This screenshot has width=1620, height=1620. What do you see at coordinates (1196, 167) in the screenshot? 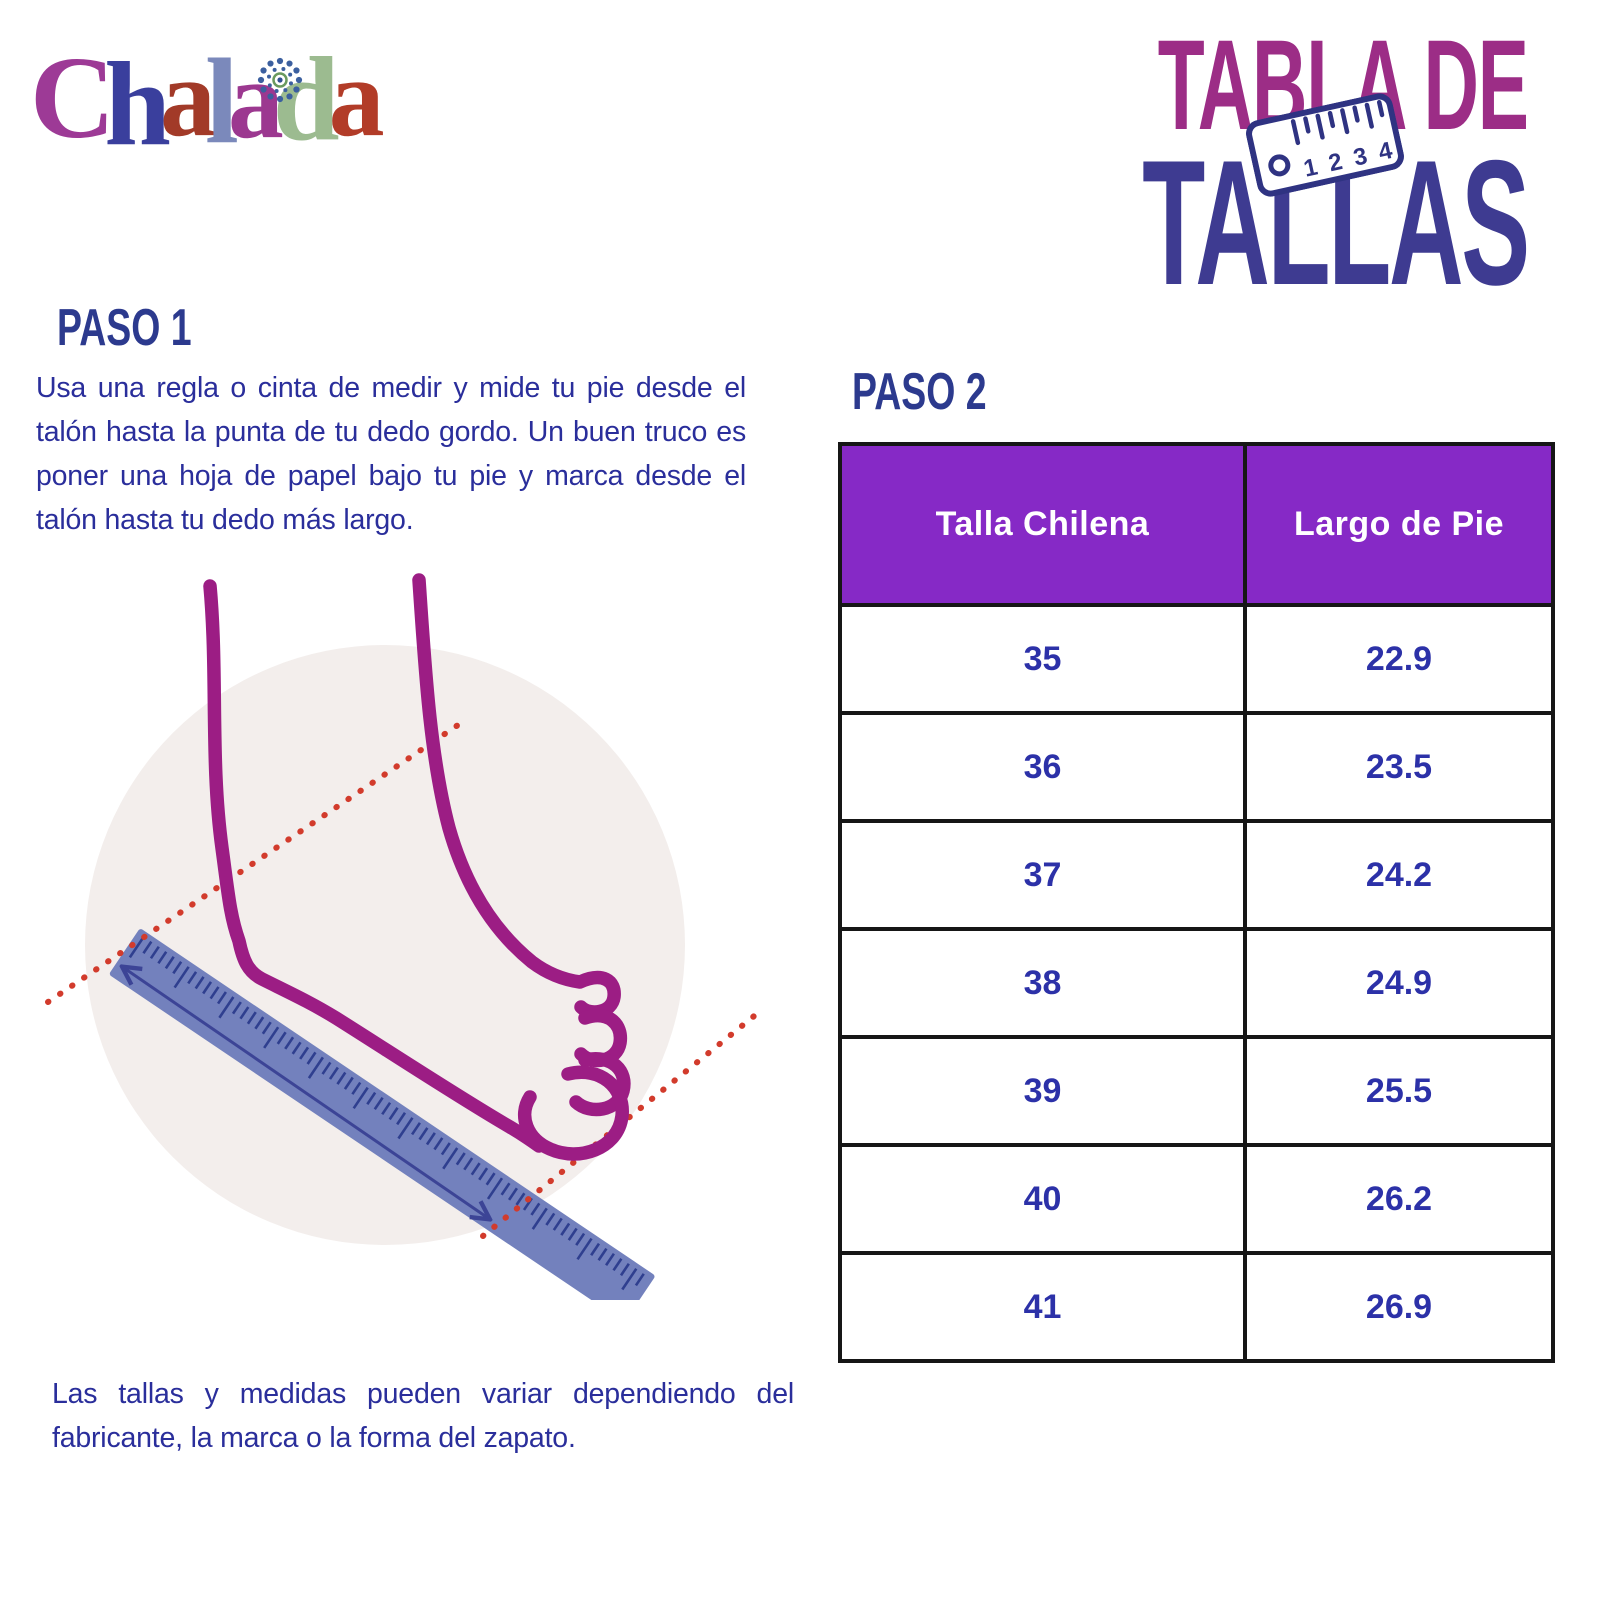
I see `page-title: TABLA DE TALLAS` at bounding box center [1196, 167].